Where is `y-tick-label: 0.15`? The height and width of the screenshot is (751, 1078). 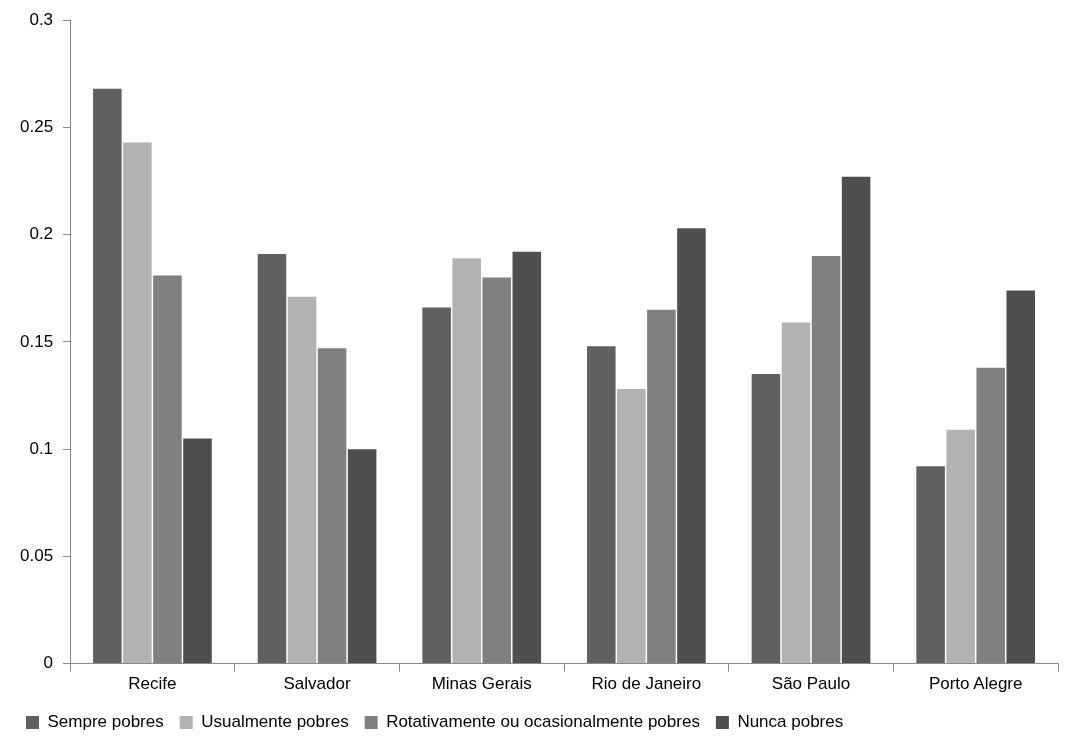
y-tick-label: 0.15 is located at coordinates (36, 341).